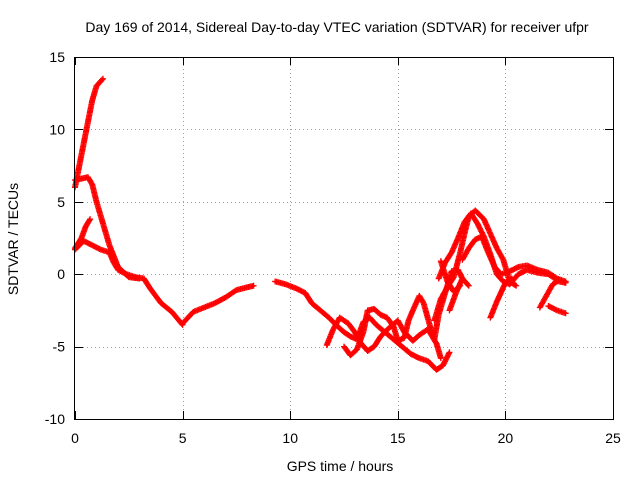 The height and width of the screenshot is (480, 640). I want to click on x-tick-label: 0, so click(75, 438).